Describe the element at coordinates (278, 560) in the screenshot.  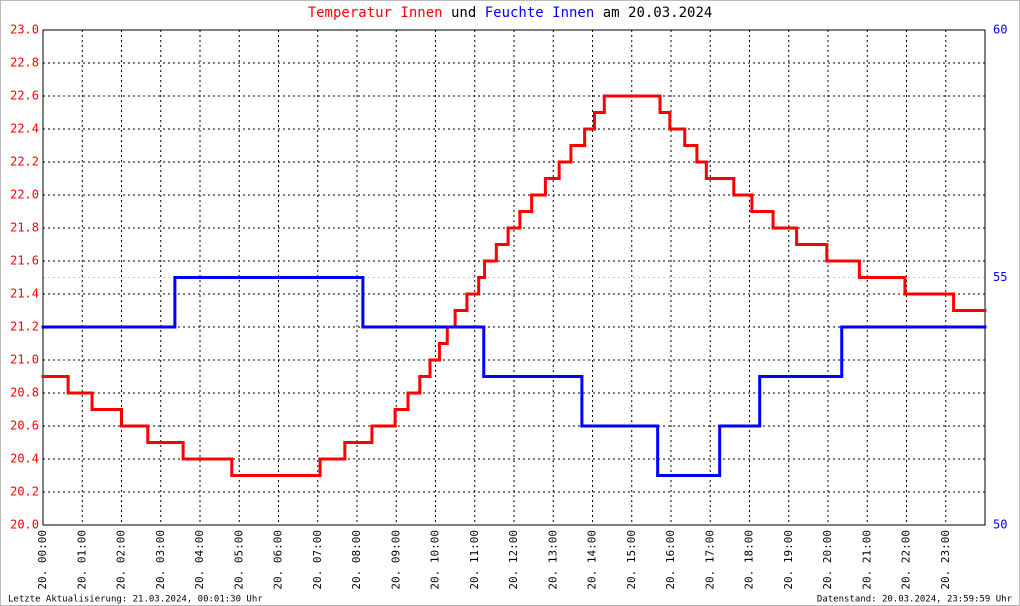
I see `x-tick-label: 20. 06:00` at that location.